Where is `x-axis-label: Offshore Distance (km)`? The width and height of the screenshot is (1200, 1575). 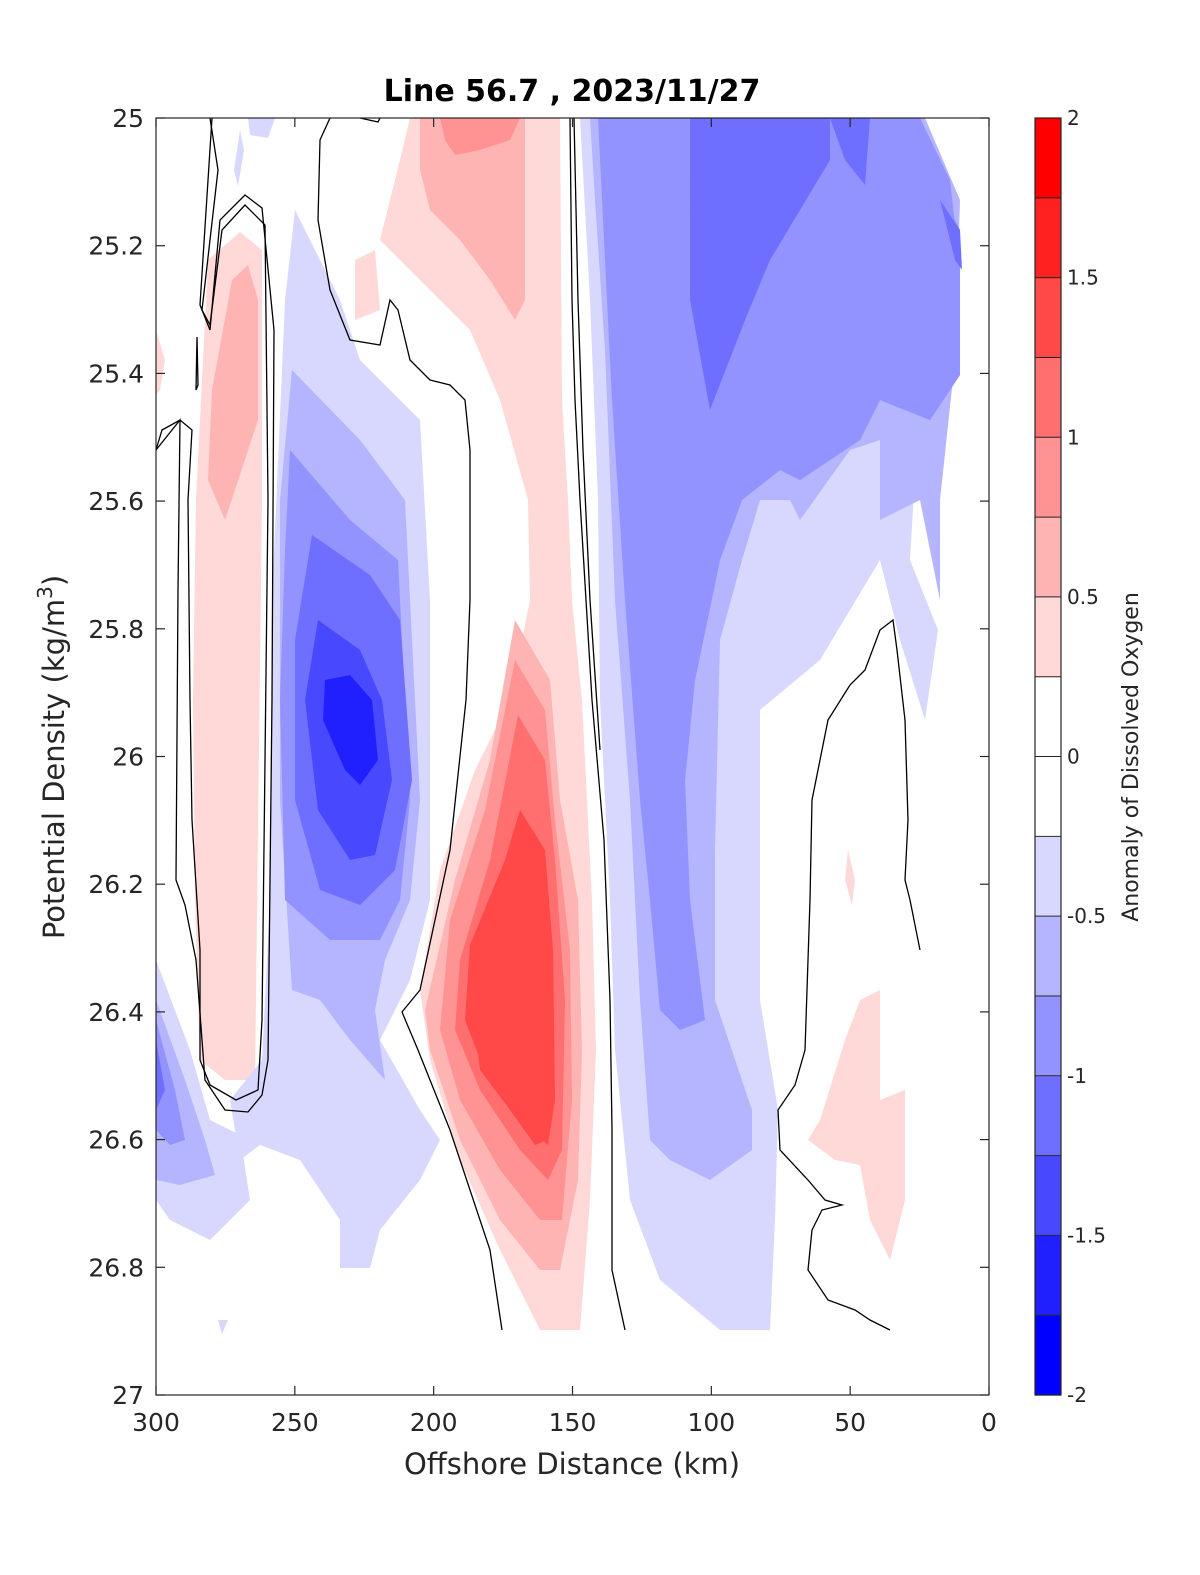 x-axis-label: Offshore Distance (km) is located at coordinates (572, 1464).